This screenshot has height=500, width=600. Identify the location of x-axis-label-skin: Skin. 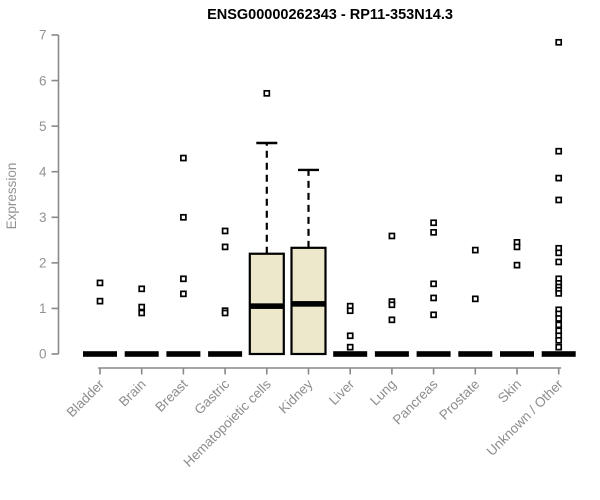
(509, 391).